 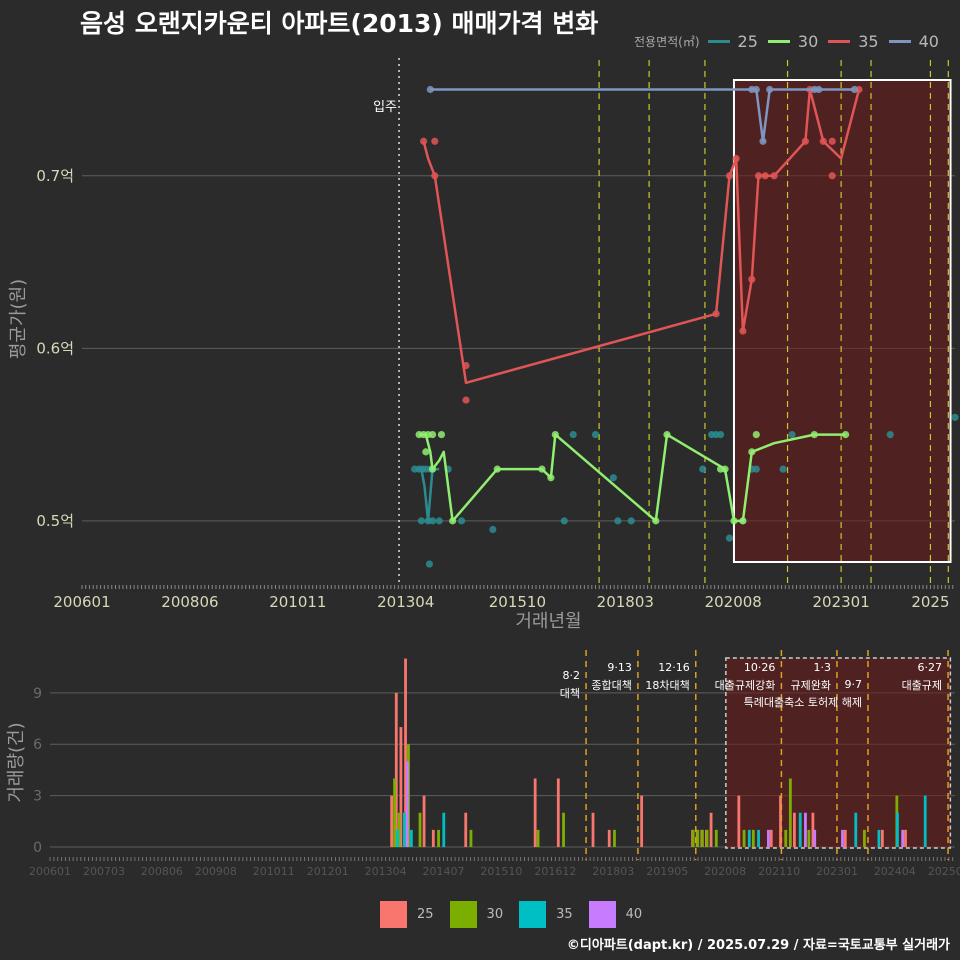 I want to click on event-label: 12·16, so click(x=674, y=667).